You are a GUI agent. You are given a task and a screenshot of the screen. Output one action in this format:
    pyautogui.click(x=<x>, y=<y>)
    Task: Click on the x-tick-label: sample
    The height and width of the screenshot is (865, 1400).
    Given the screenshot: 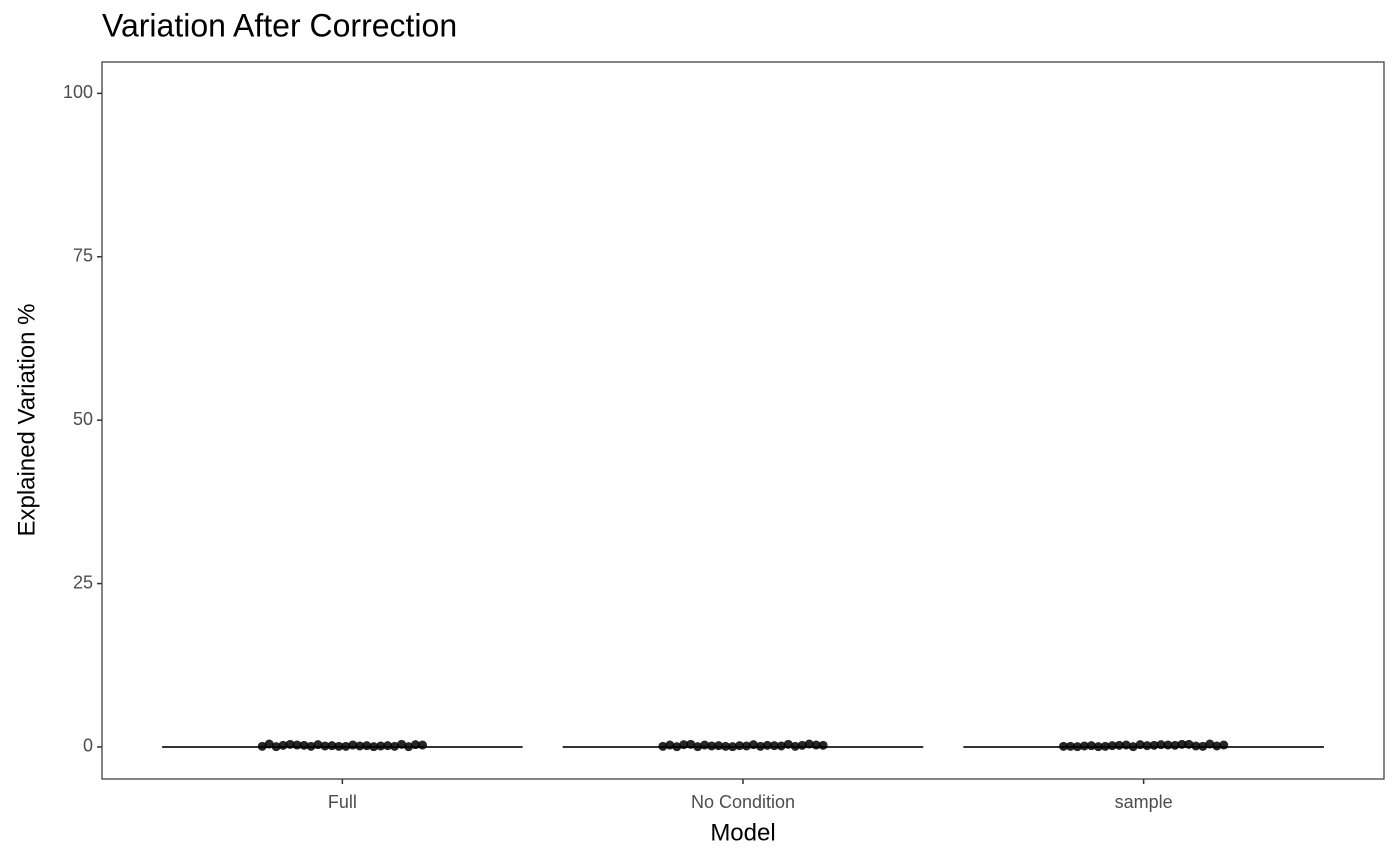 What is the action you would take?
    pyautogui.click(x=1144, y=802)
    